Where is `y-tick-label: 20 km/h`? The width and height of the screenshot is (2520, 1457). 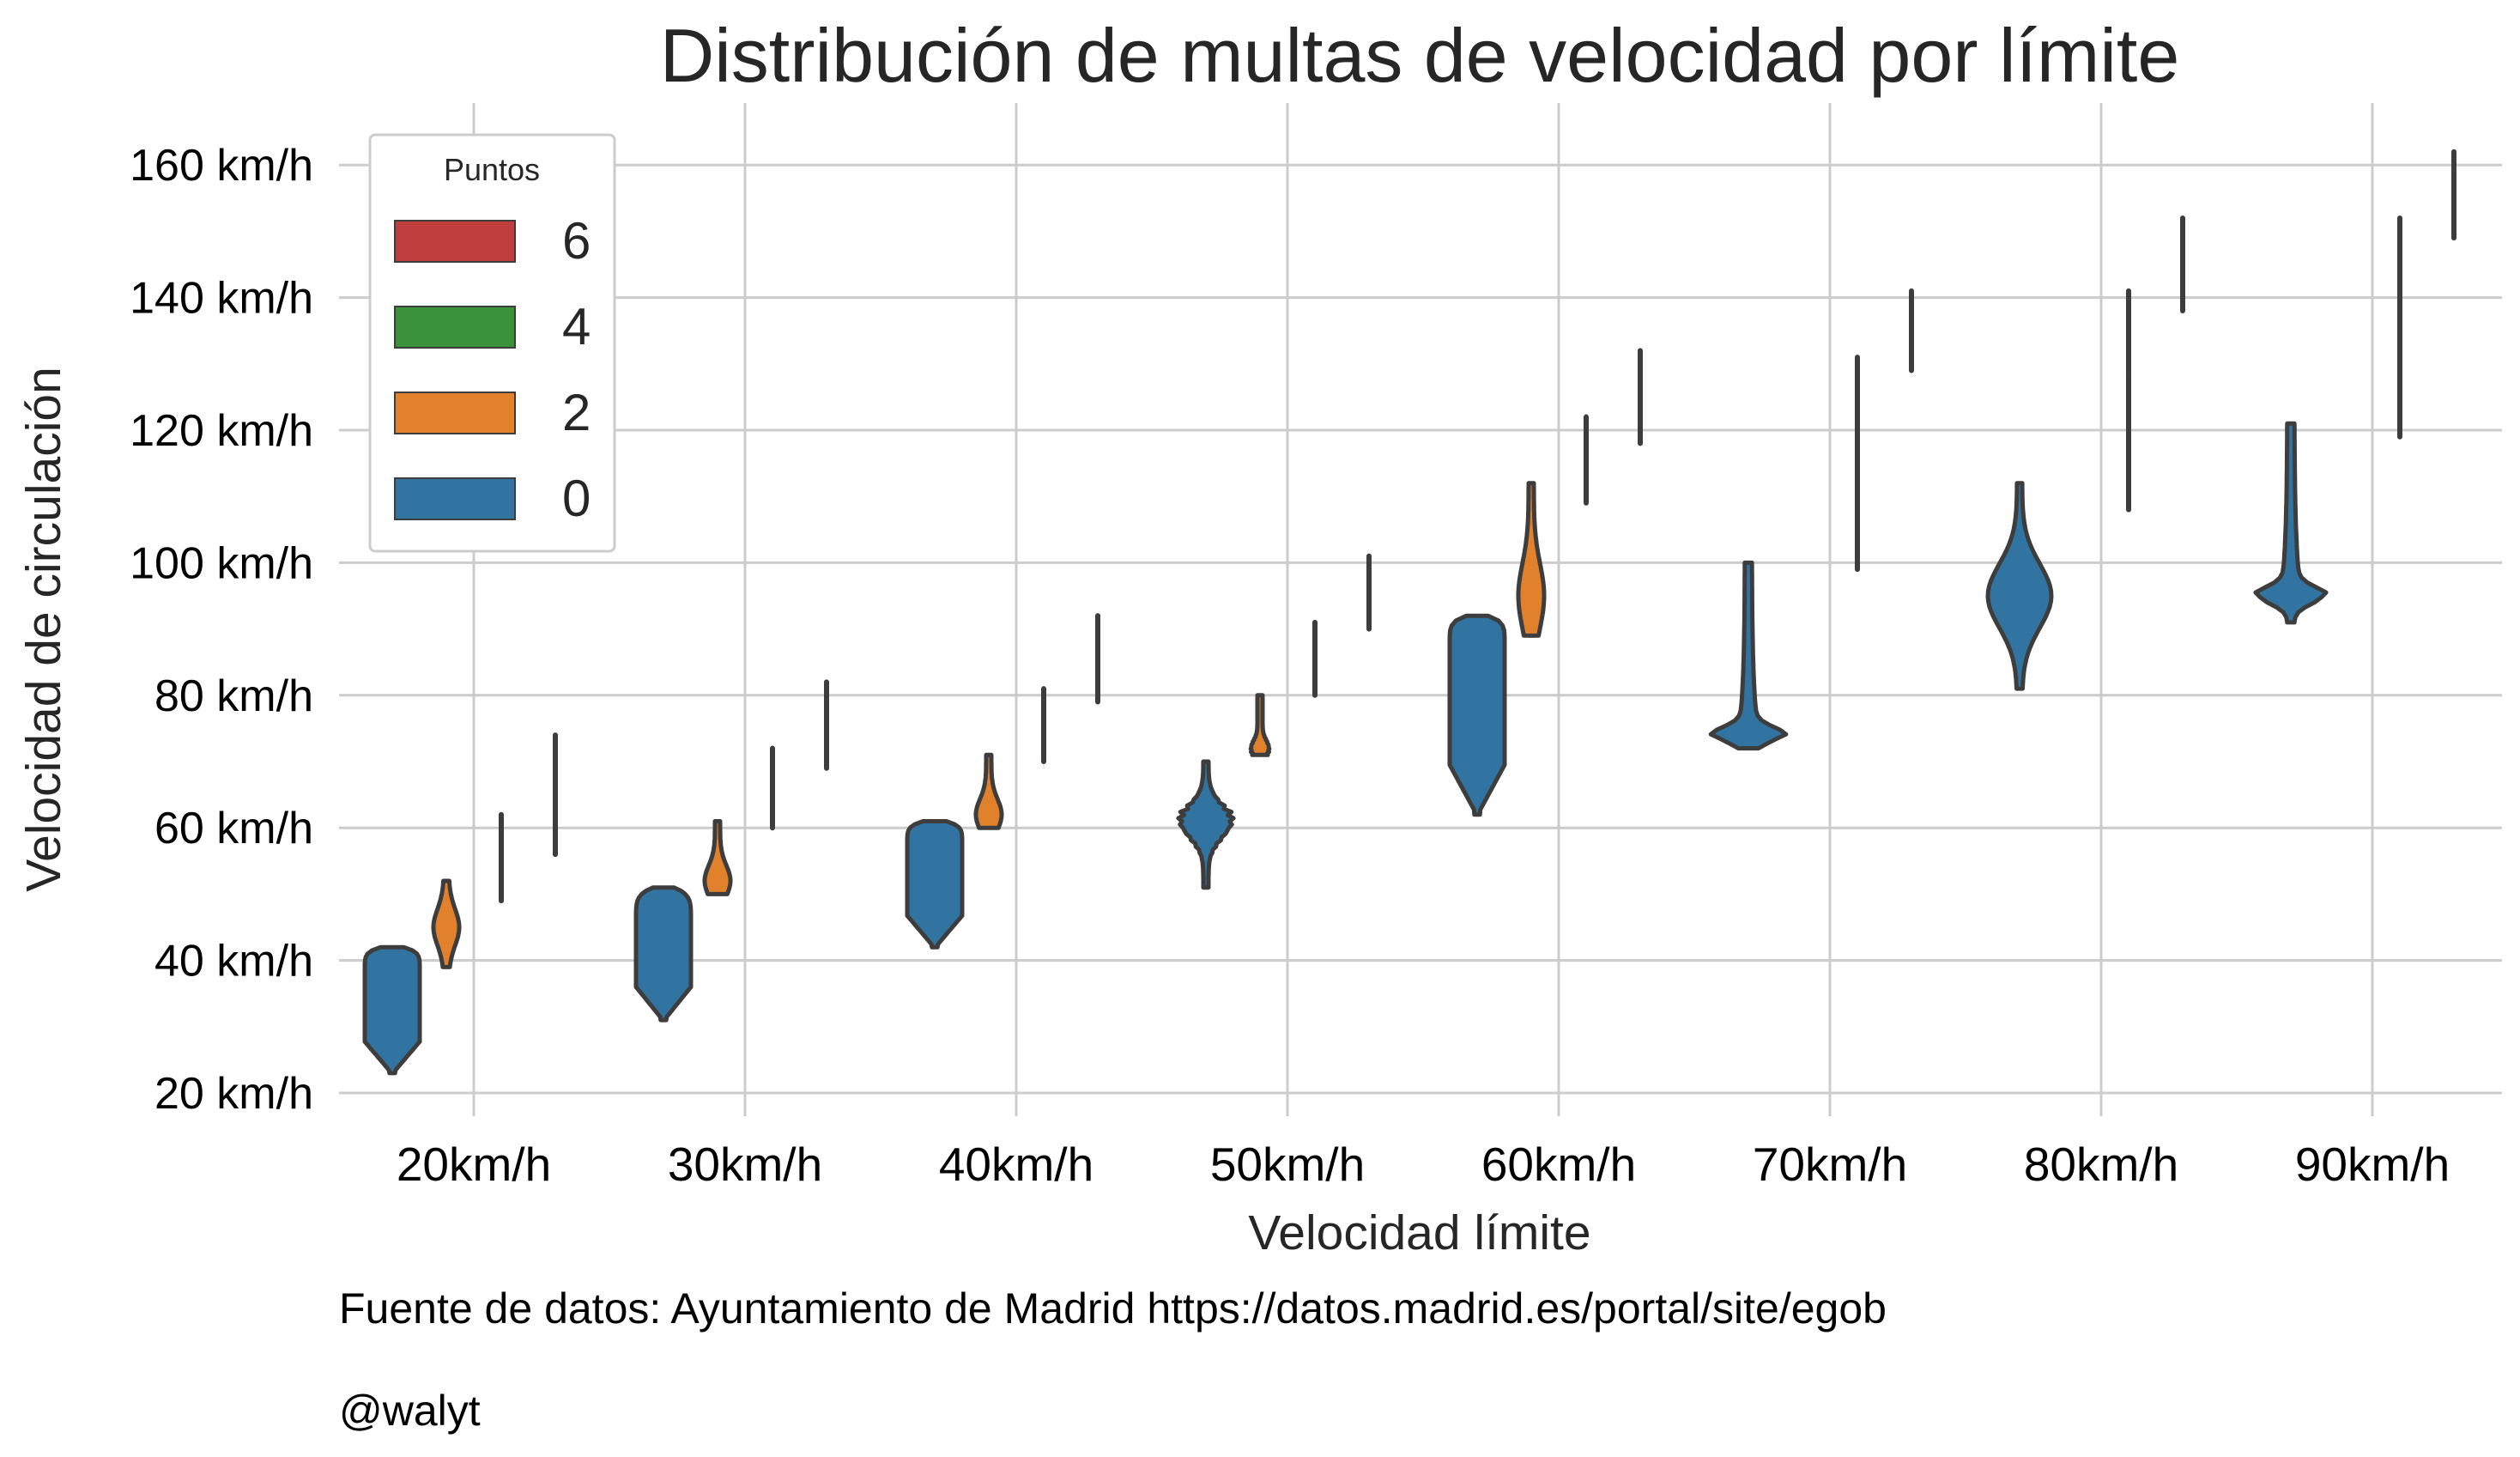
y-tick-label: 20 km/h is located at coordinates (234, 1094).